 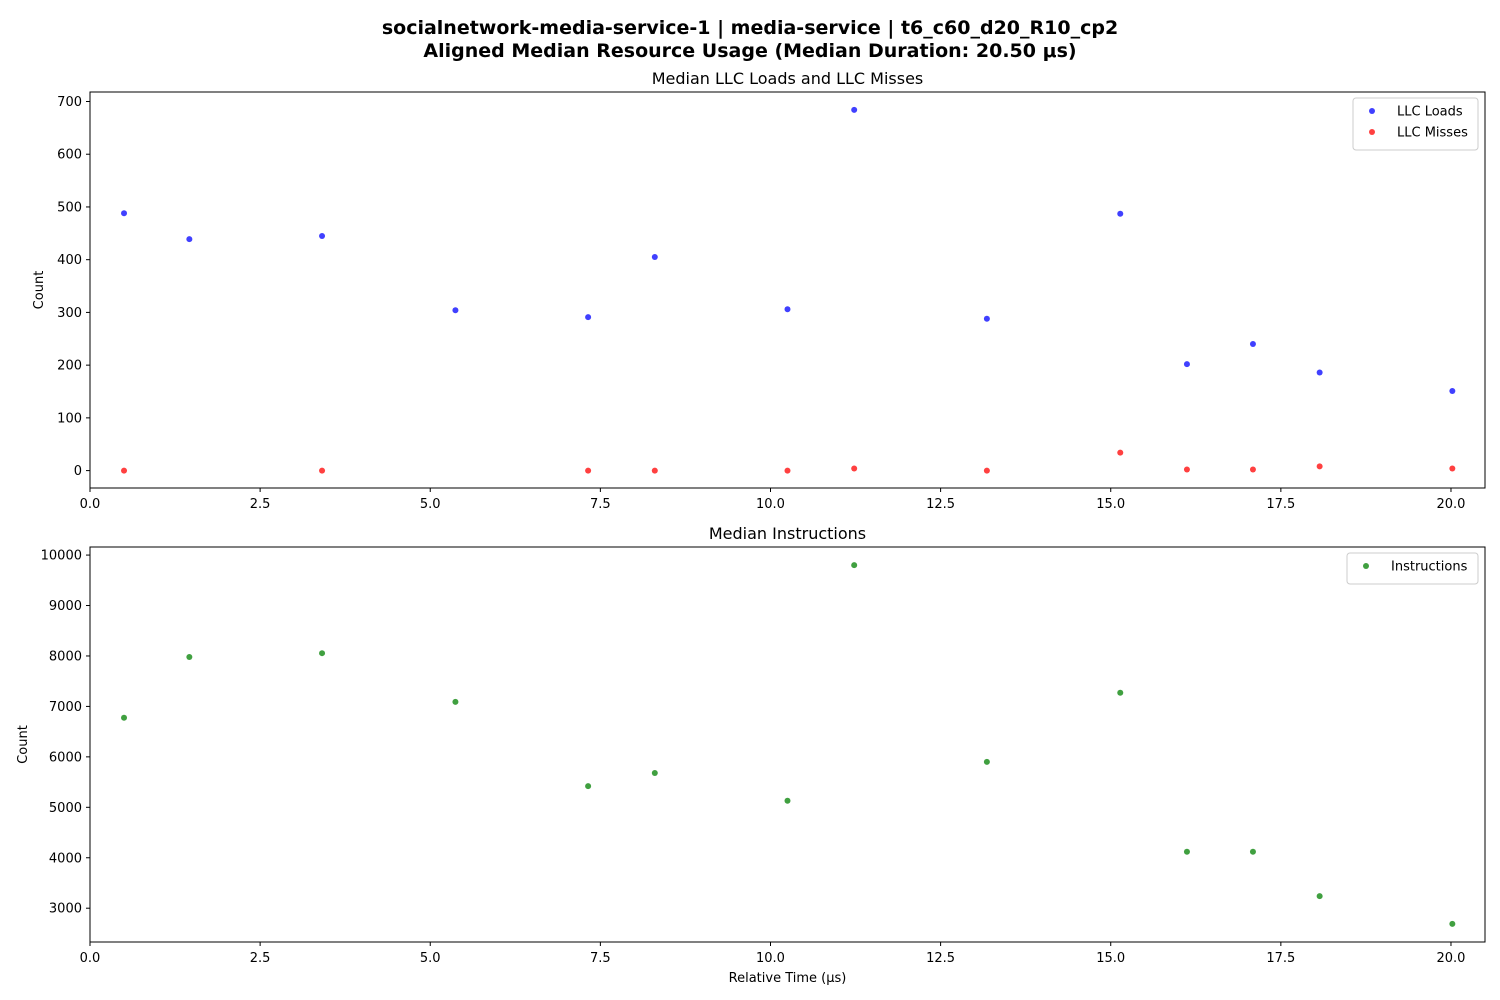 What do you see at coordinates (65, 909) in the screenshot?
I see `y-tick-label: 3000` at bounding box center [65, 909].